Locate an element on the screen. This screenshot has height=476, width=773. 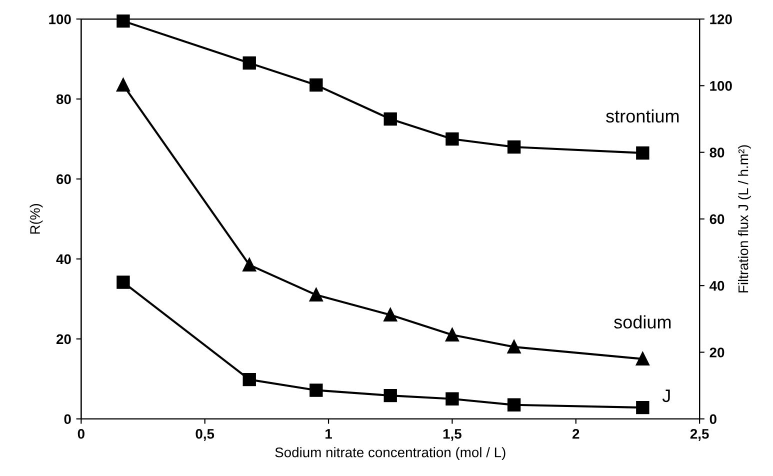
x-tick-label: 2 is located at coordinates (576, 433).